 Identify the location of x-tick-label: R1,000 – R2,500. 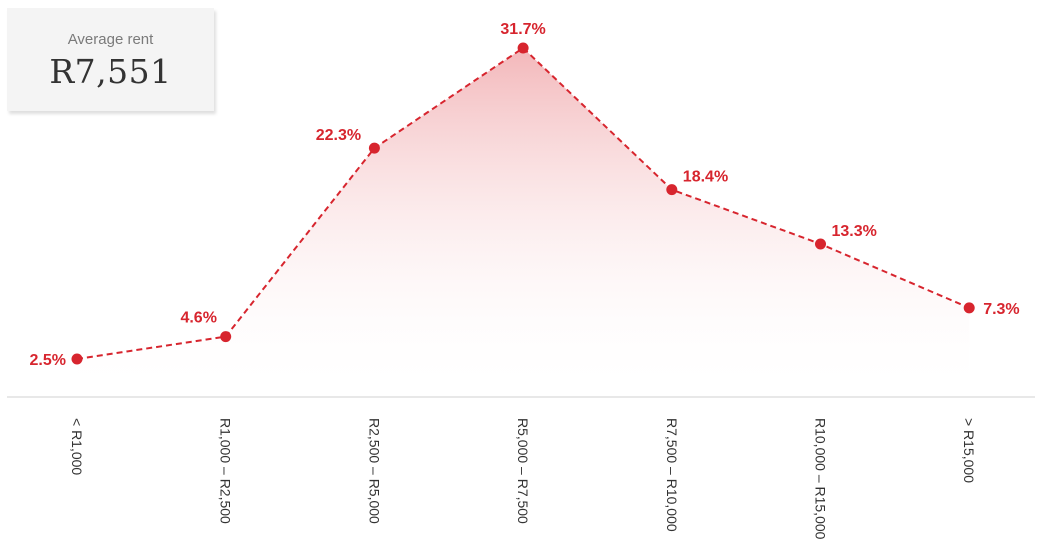
(226, 471).